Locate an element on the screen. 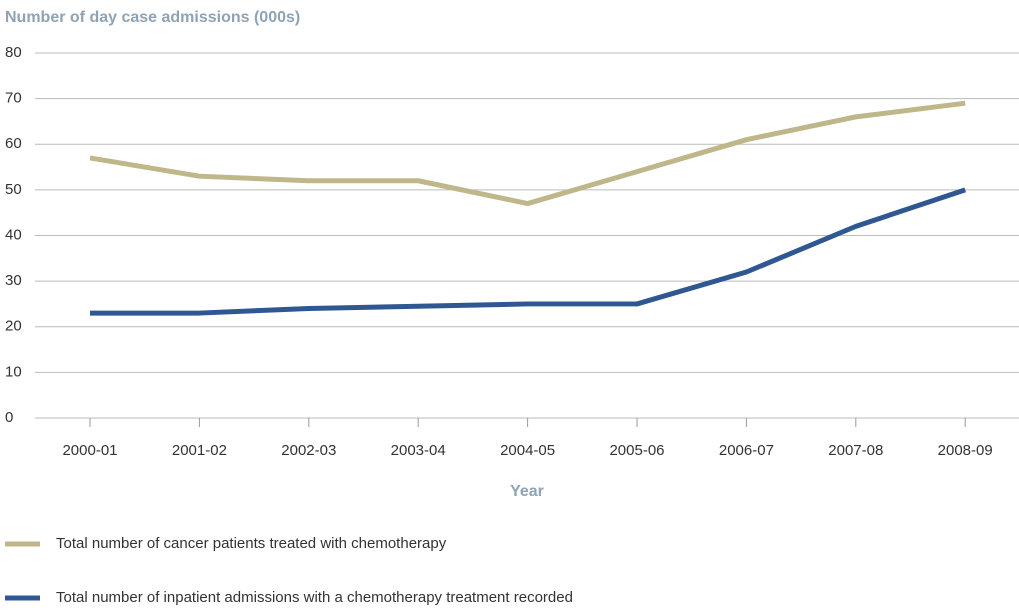  y-tick-label: 80 is located at coordinates (13, 52).